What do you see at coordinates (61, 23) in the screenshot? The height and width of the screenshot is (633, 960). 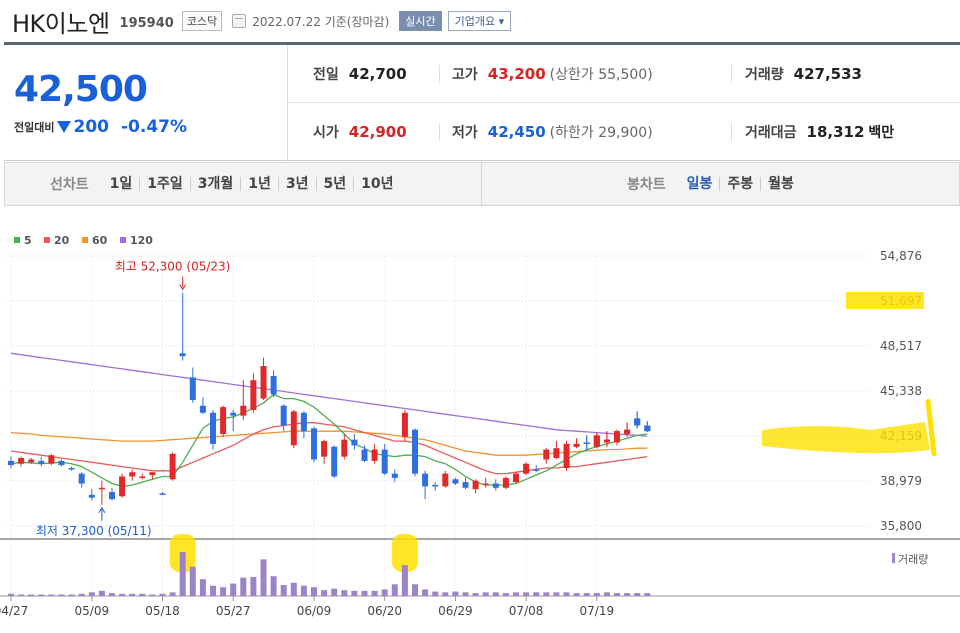 I see `stock-name: HK이노엔` at bounding box center [61, 23].